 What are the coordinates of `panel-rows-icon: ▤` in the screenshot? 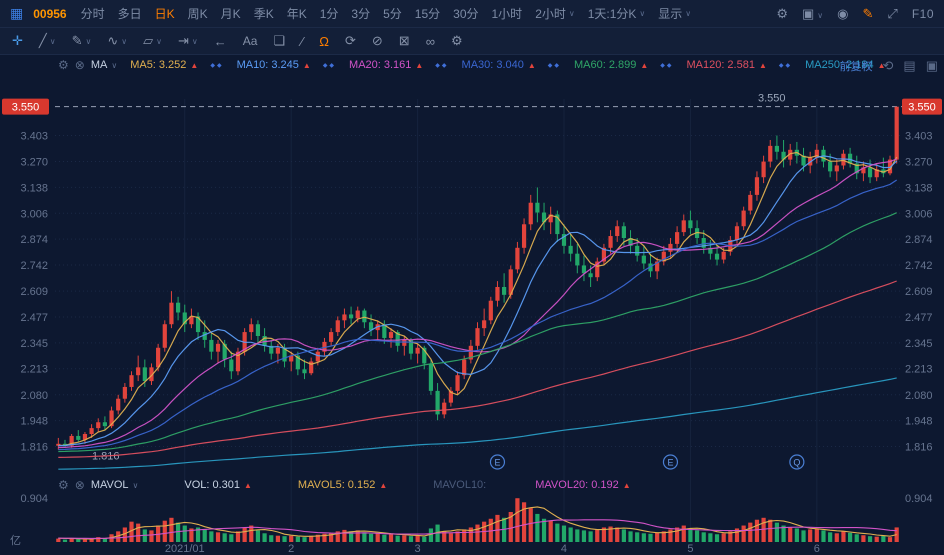 It's located at (909, 65).